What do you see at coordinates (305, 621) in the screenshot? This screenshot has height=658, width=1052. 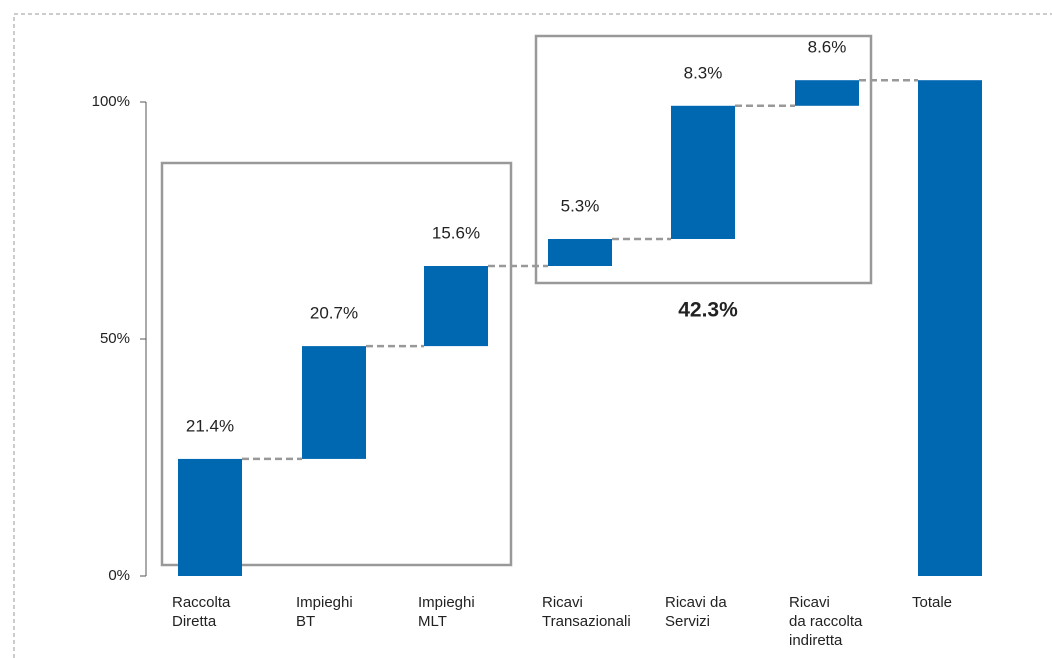 I see `x-tick-label: BT` at bounding box center [305, 621].